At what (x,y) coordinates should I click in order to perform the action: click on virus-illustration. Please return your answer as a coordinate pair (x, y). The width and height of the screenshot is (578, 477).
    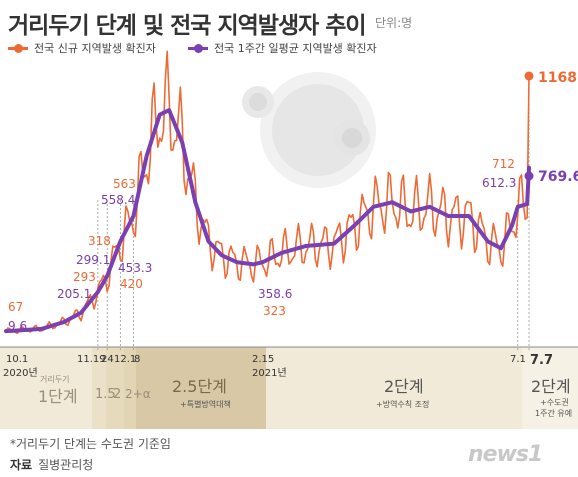
    Looking at the image, I should click on (309, 130).